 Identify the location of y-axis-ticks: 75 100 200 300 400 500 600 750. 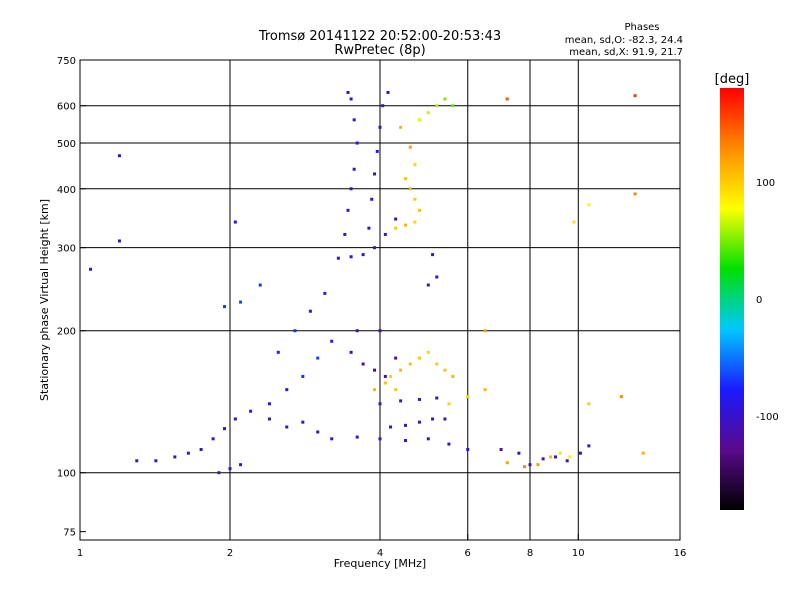
(71, 297).